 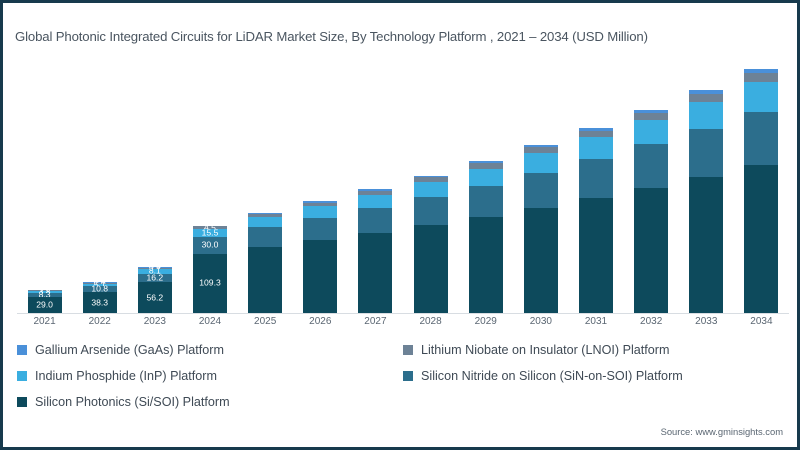 I want to click on bar-segment: 30.0, so click(x=210, y=245).